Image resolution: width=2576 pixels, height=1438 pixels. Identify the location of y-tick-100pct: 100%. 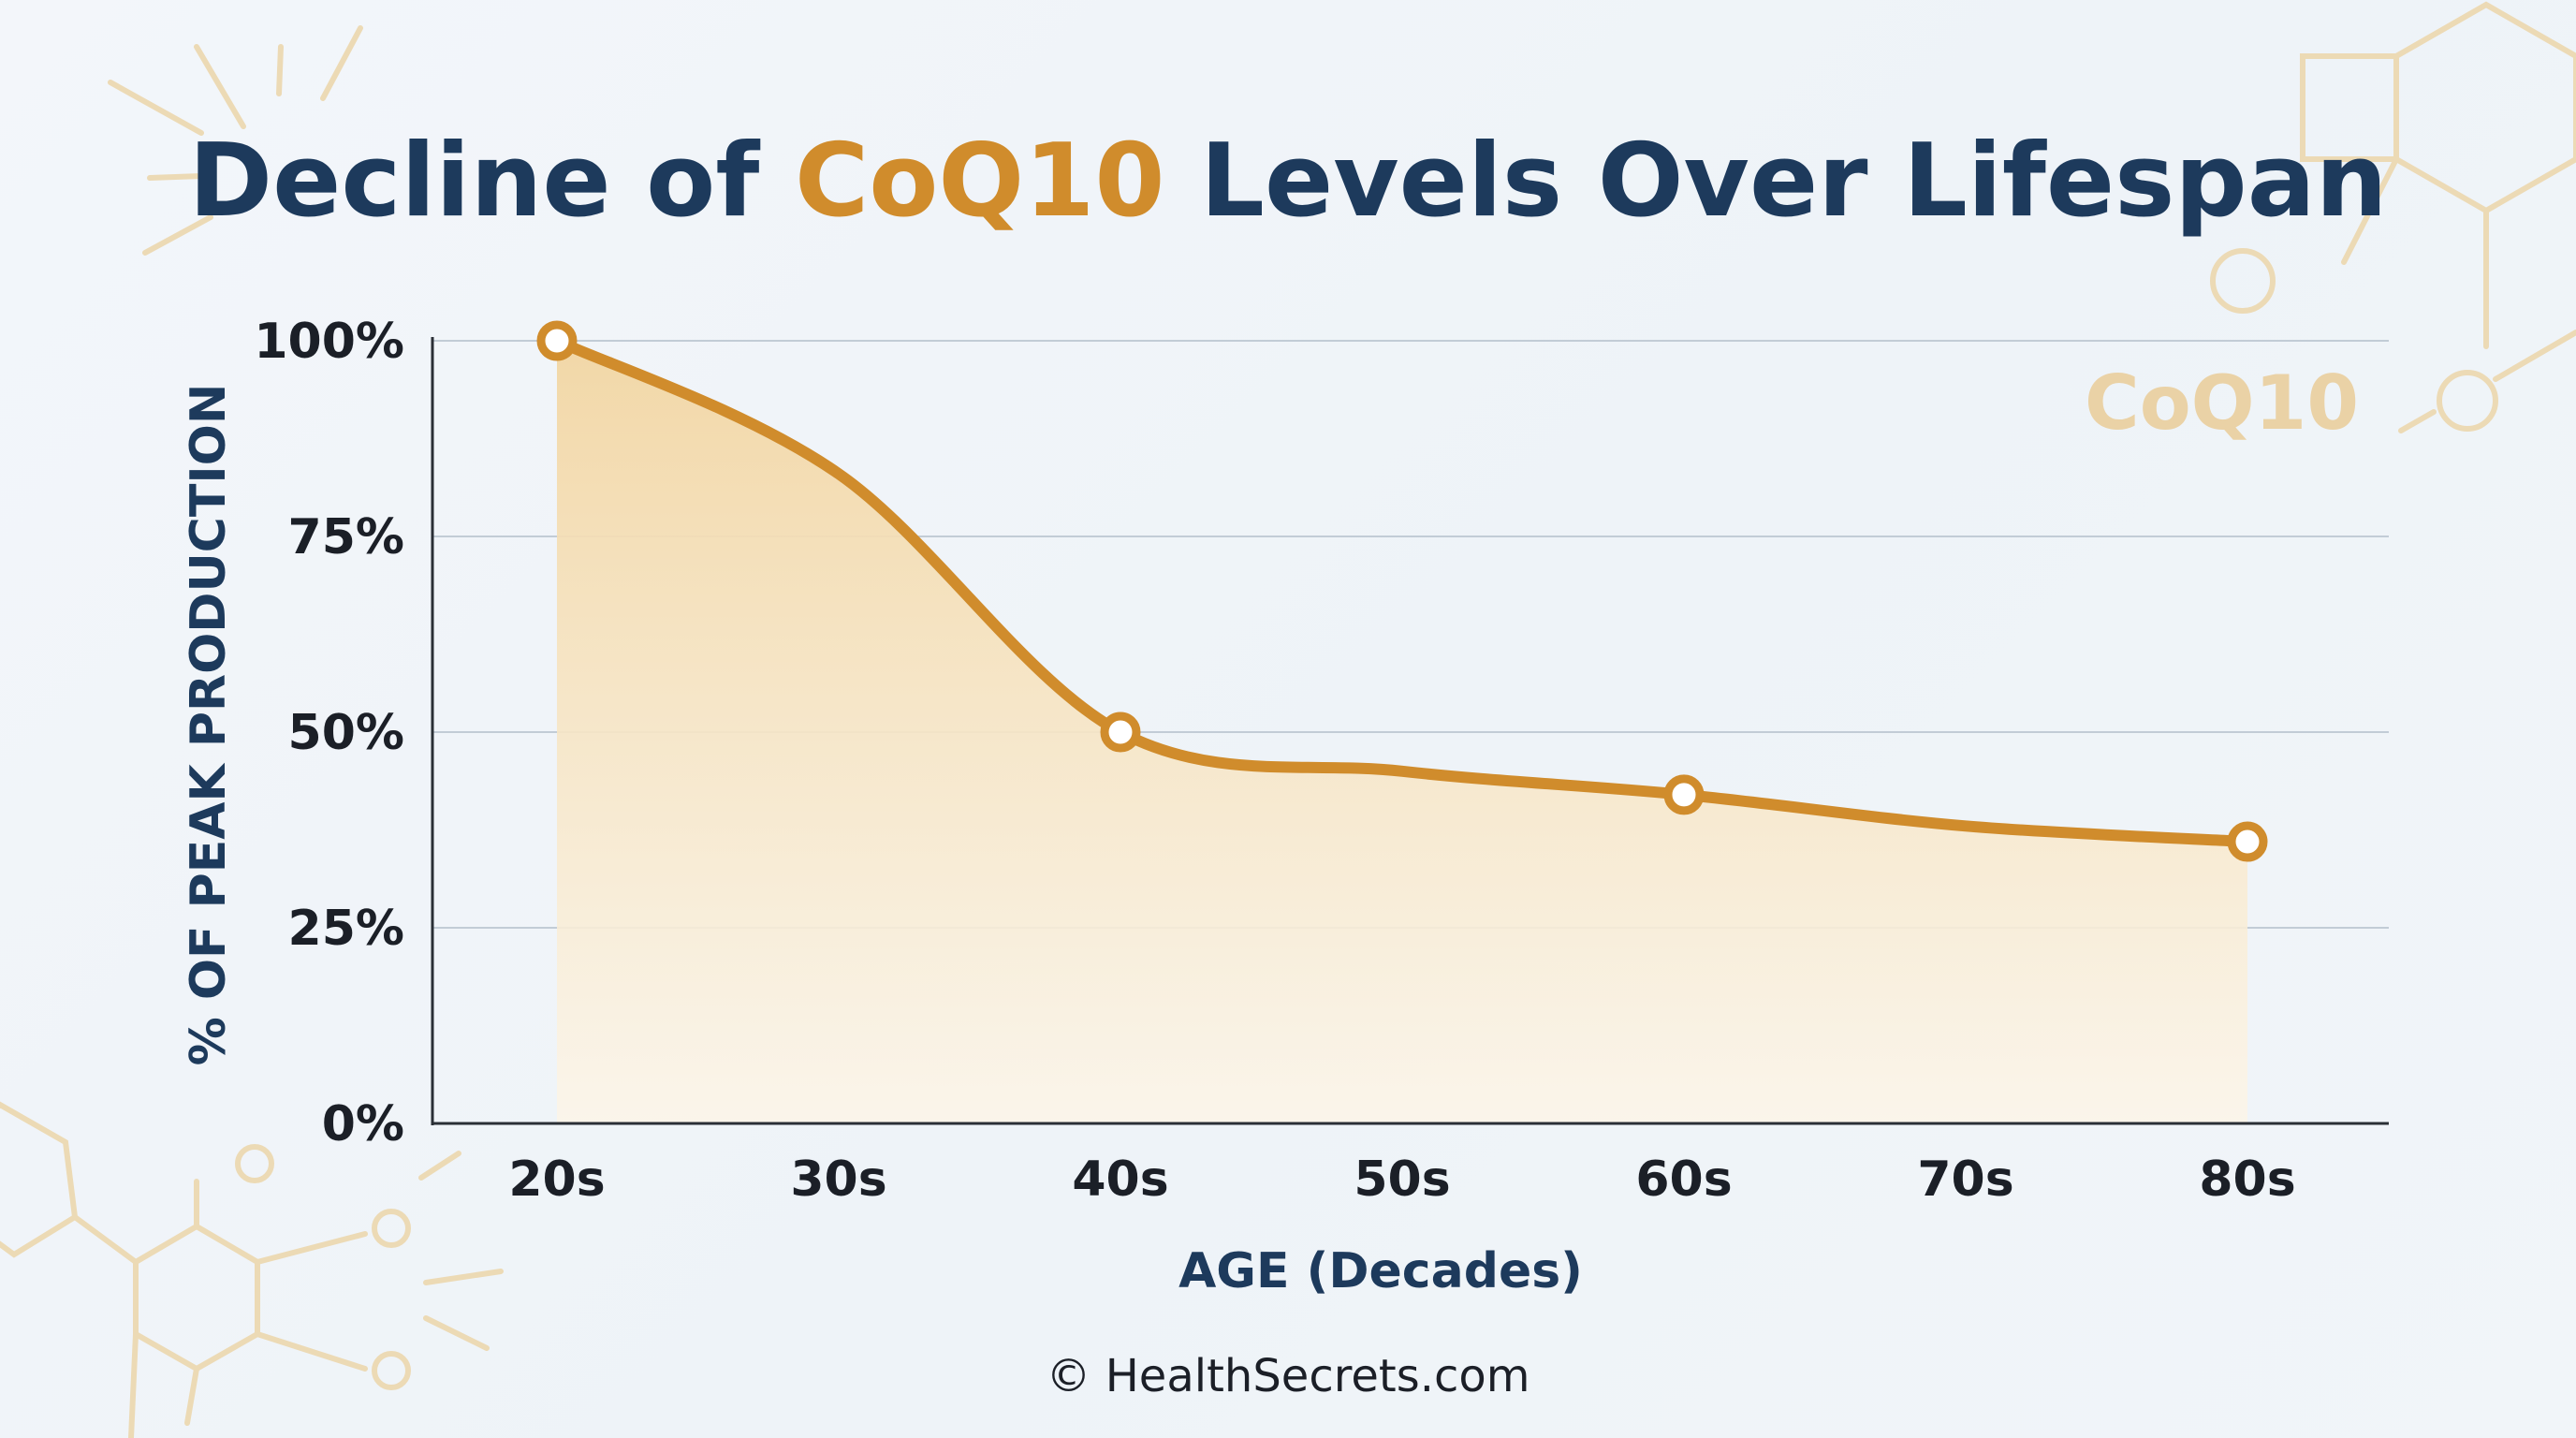
(329, 342).